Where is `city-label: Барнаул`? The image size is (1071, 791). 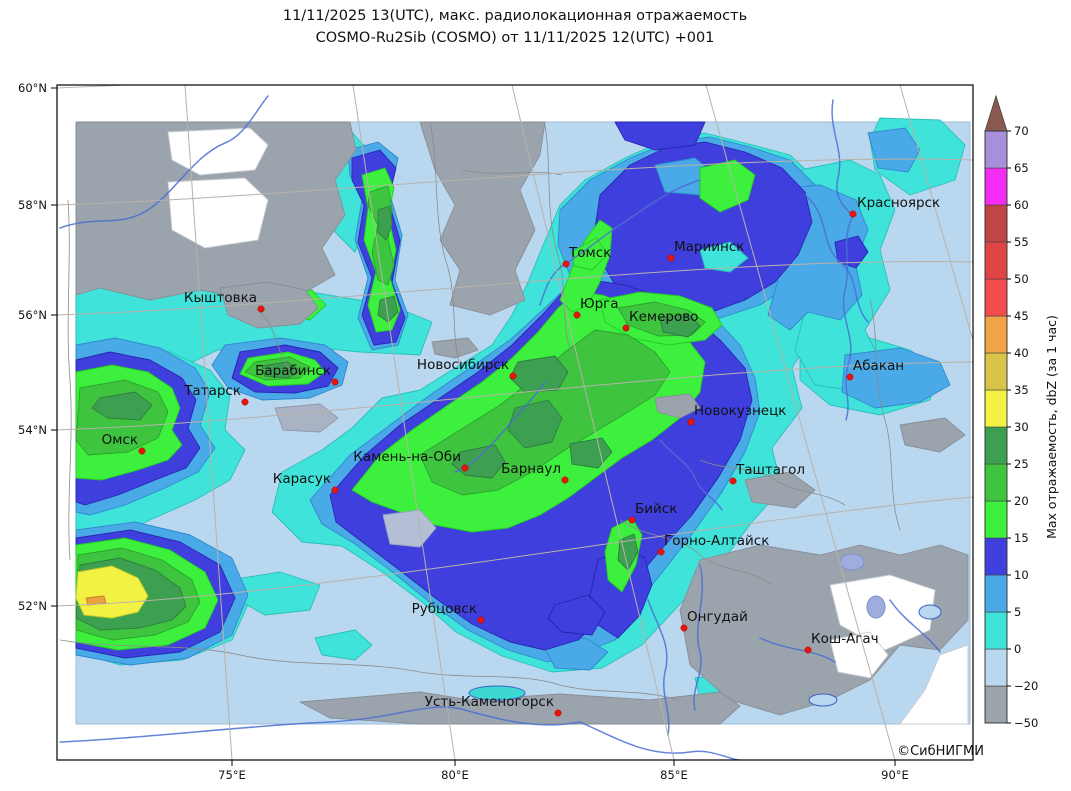 city-label: Барнаул is located at coordinates (531, 469).